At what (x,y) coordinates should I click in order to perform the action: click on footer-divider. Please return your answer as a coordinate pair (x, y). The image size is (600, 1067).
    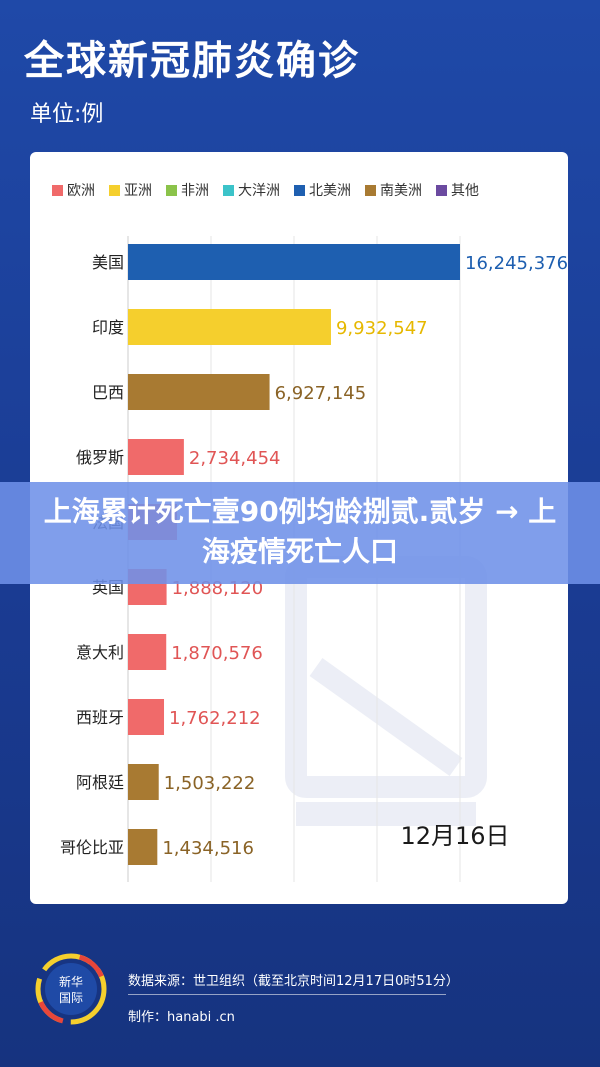
    Looking at the image, I should click on (287, 994).